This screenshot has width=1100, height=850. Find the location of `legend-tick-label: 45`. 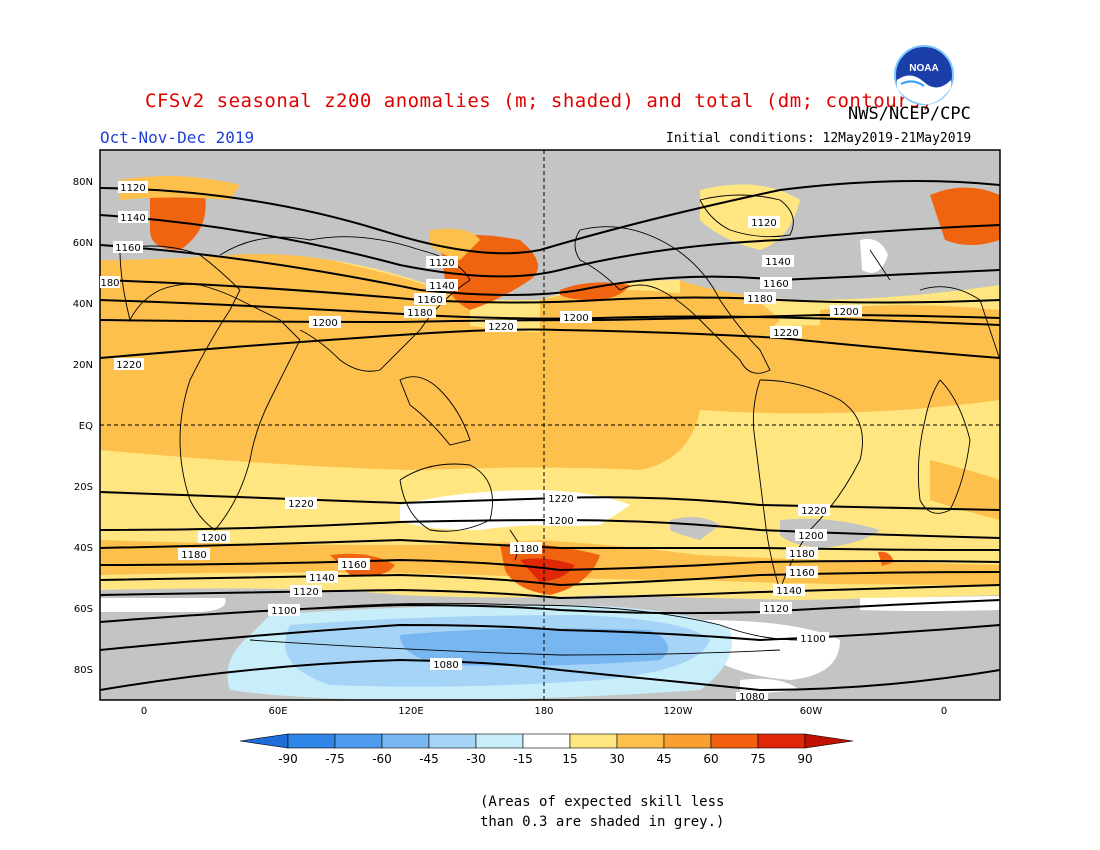

legend-tick-label: 45 is located at coordinates (663, 759).